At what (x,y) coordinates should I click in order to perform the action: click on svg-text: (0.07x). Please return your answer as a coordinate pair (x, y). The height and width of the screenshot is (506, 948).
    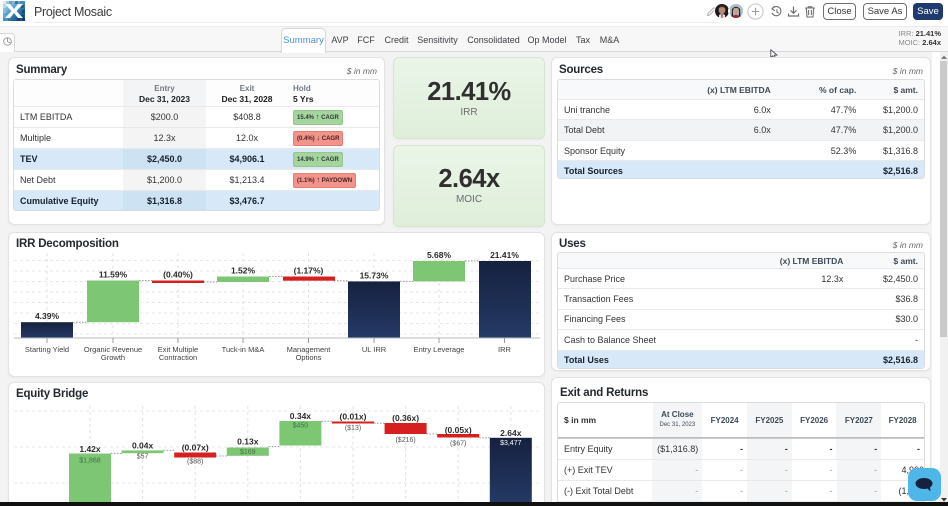
    Looking at the image, I should click on (195, 448).